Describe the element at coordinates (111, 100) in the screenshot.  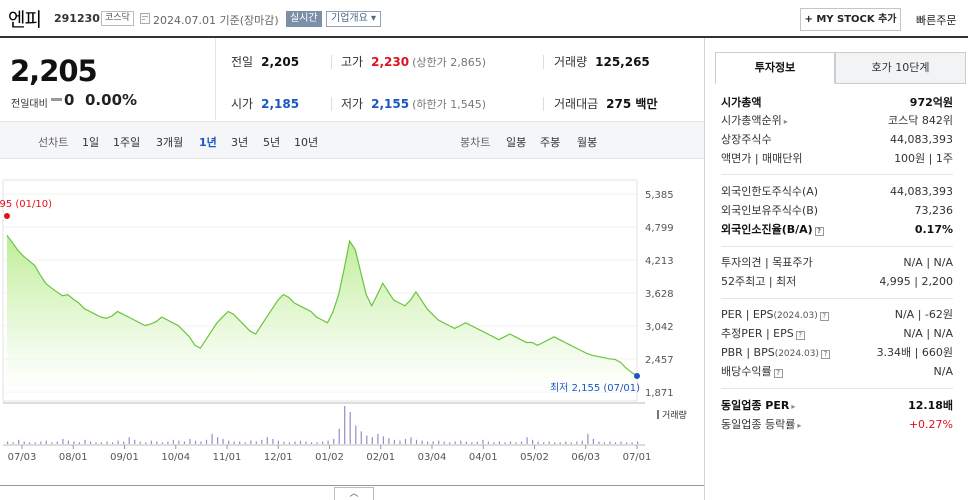
I see `diff-rate: 0.00%` at that location.